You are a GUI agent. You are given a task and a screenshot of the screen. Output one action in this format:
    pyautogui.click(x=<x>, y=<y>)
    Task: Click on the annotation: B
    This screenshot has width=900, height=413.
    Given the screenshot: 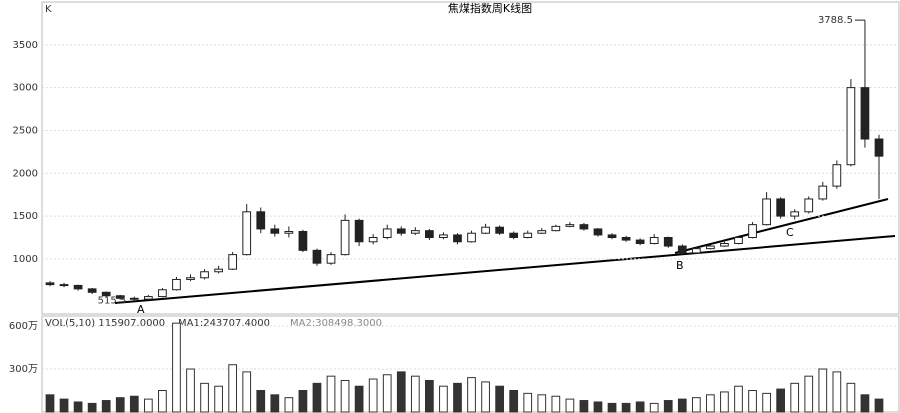 What is the action you would take?
    pyautogui.click(x=680, y=265)
    